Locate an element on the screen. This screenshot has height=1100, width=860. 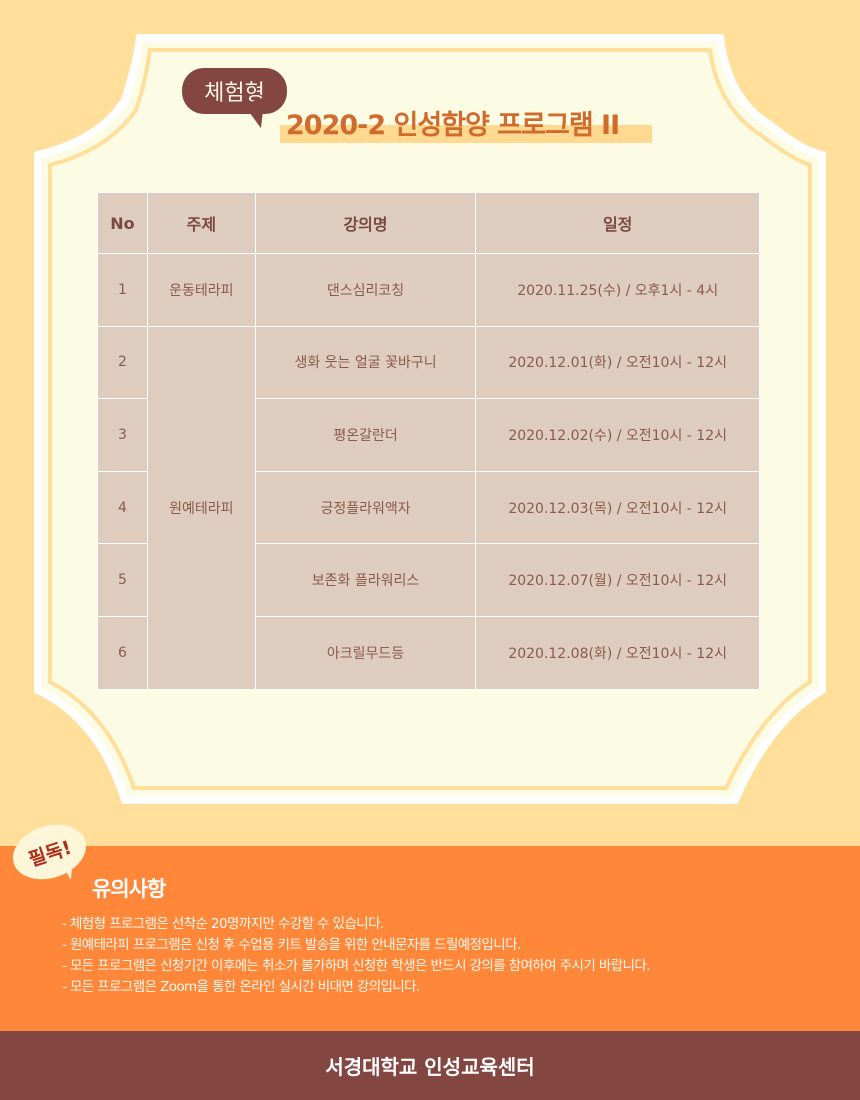
footer-org-name: 서경대학교 인성교육센터 is located at coordinates (430, 1065).